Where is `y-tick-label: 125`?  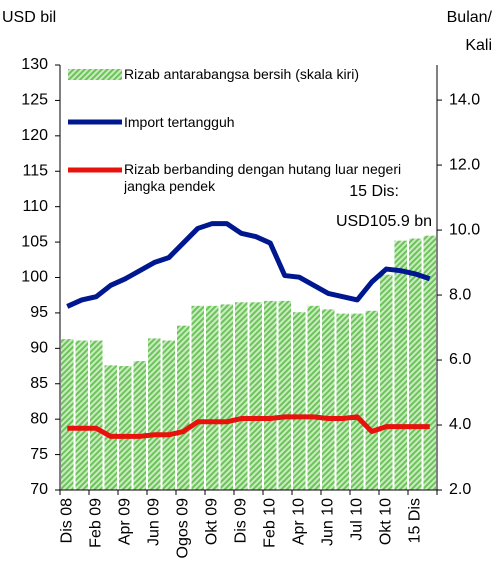
y-tick-label: 125 is located at coordinates (34, 100).